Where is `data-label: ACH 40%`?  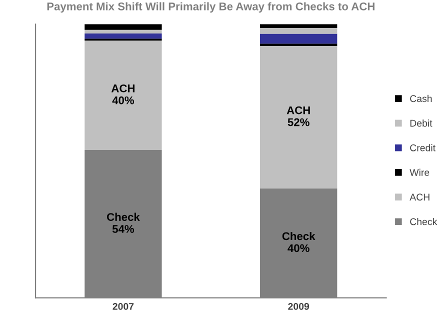 data-label: ACH 40% is located at coordinates (122, 94).